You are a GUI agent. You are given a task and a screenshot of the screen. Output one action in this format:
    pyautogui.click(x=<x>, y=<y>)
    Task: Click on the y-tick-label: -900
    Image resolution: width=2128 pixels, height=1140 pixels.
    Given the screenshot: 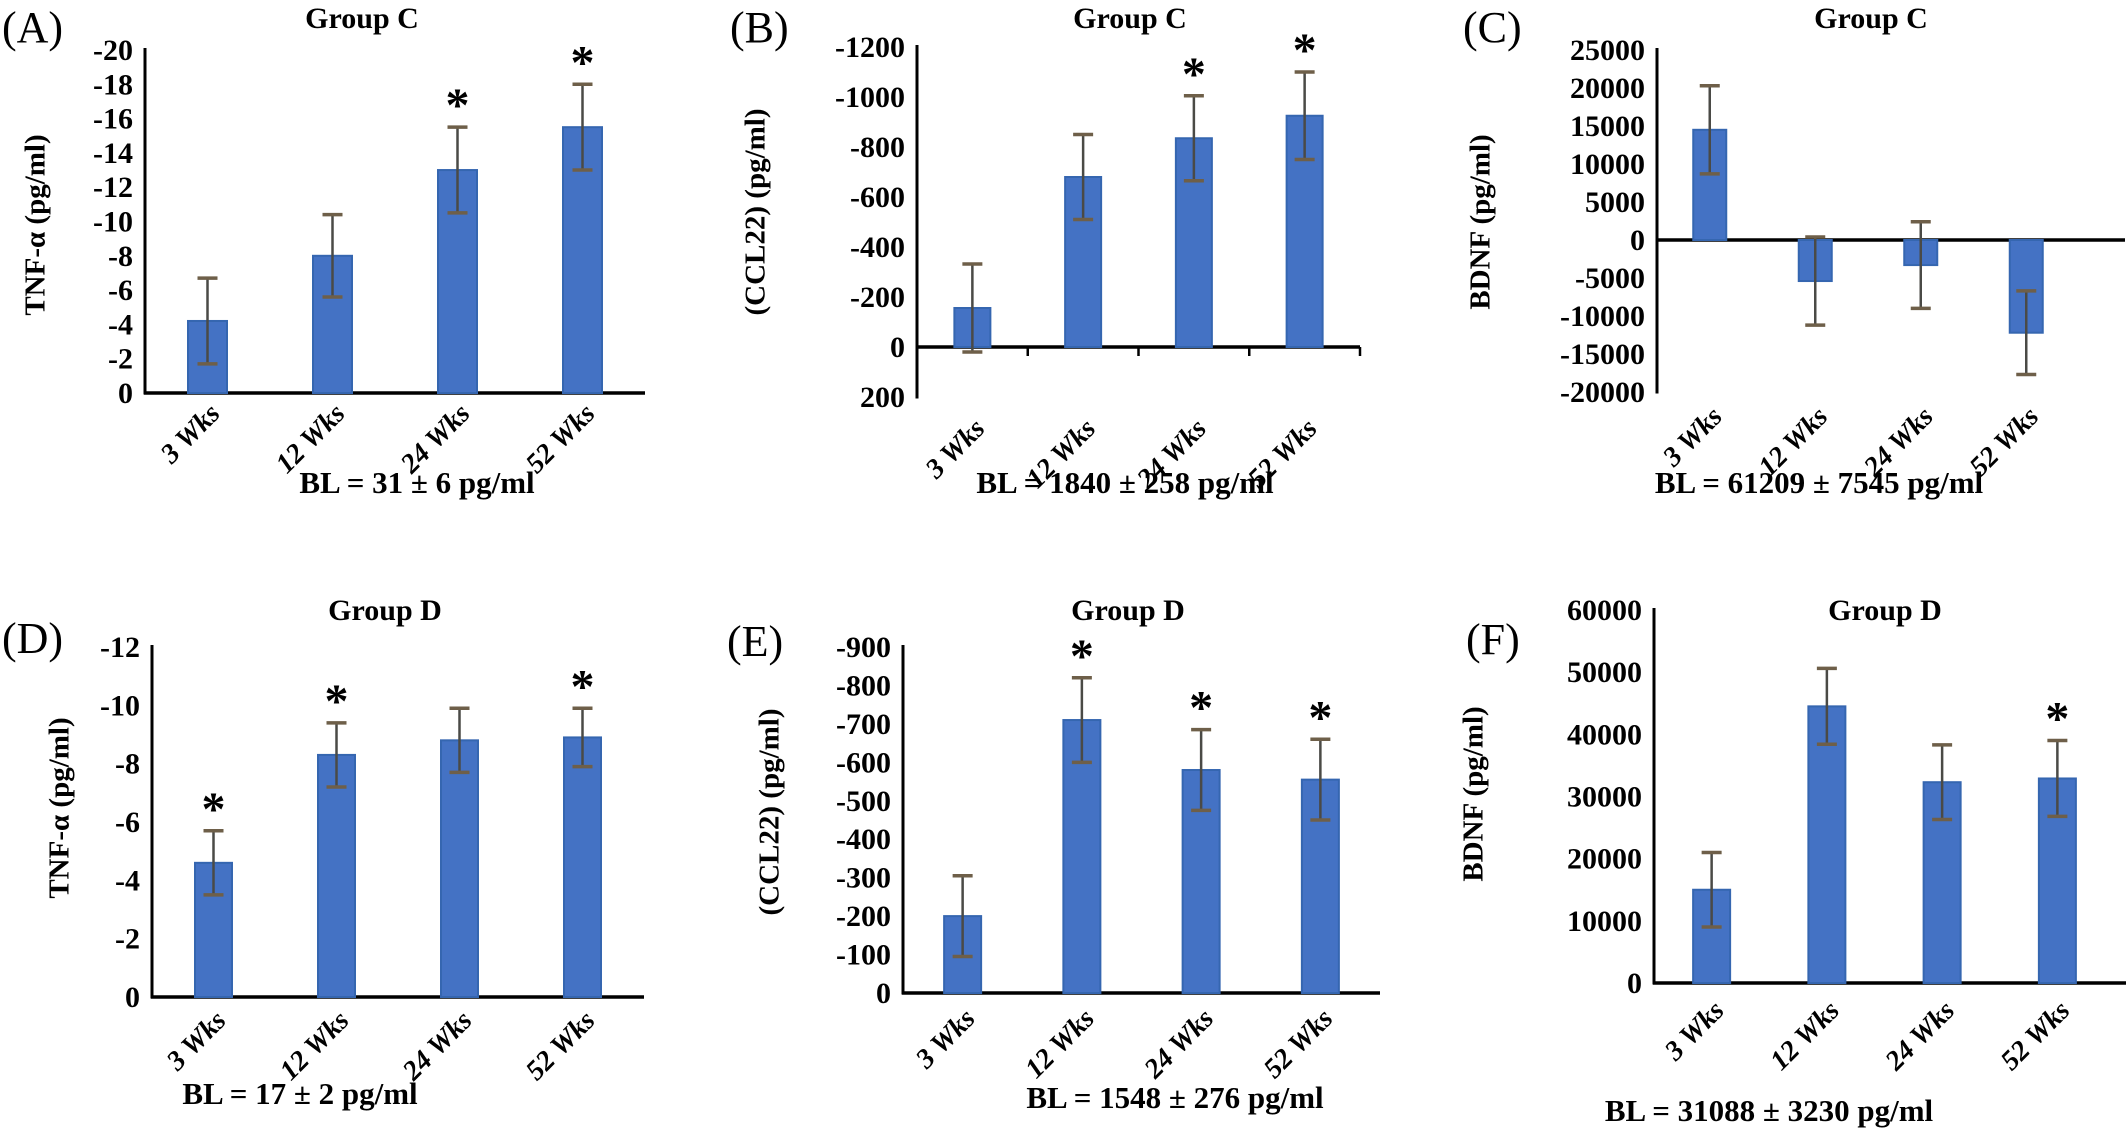 What is the action you would take?
    pyautogui.click(x=863, y=647)
    